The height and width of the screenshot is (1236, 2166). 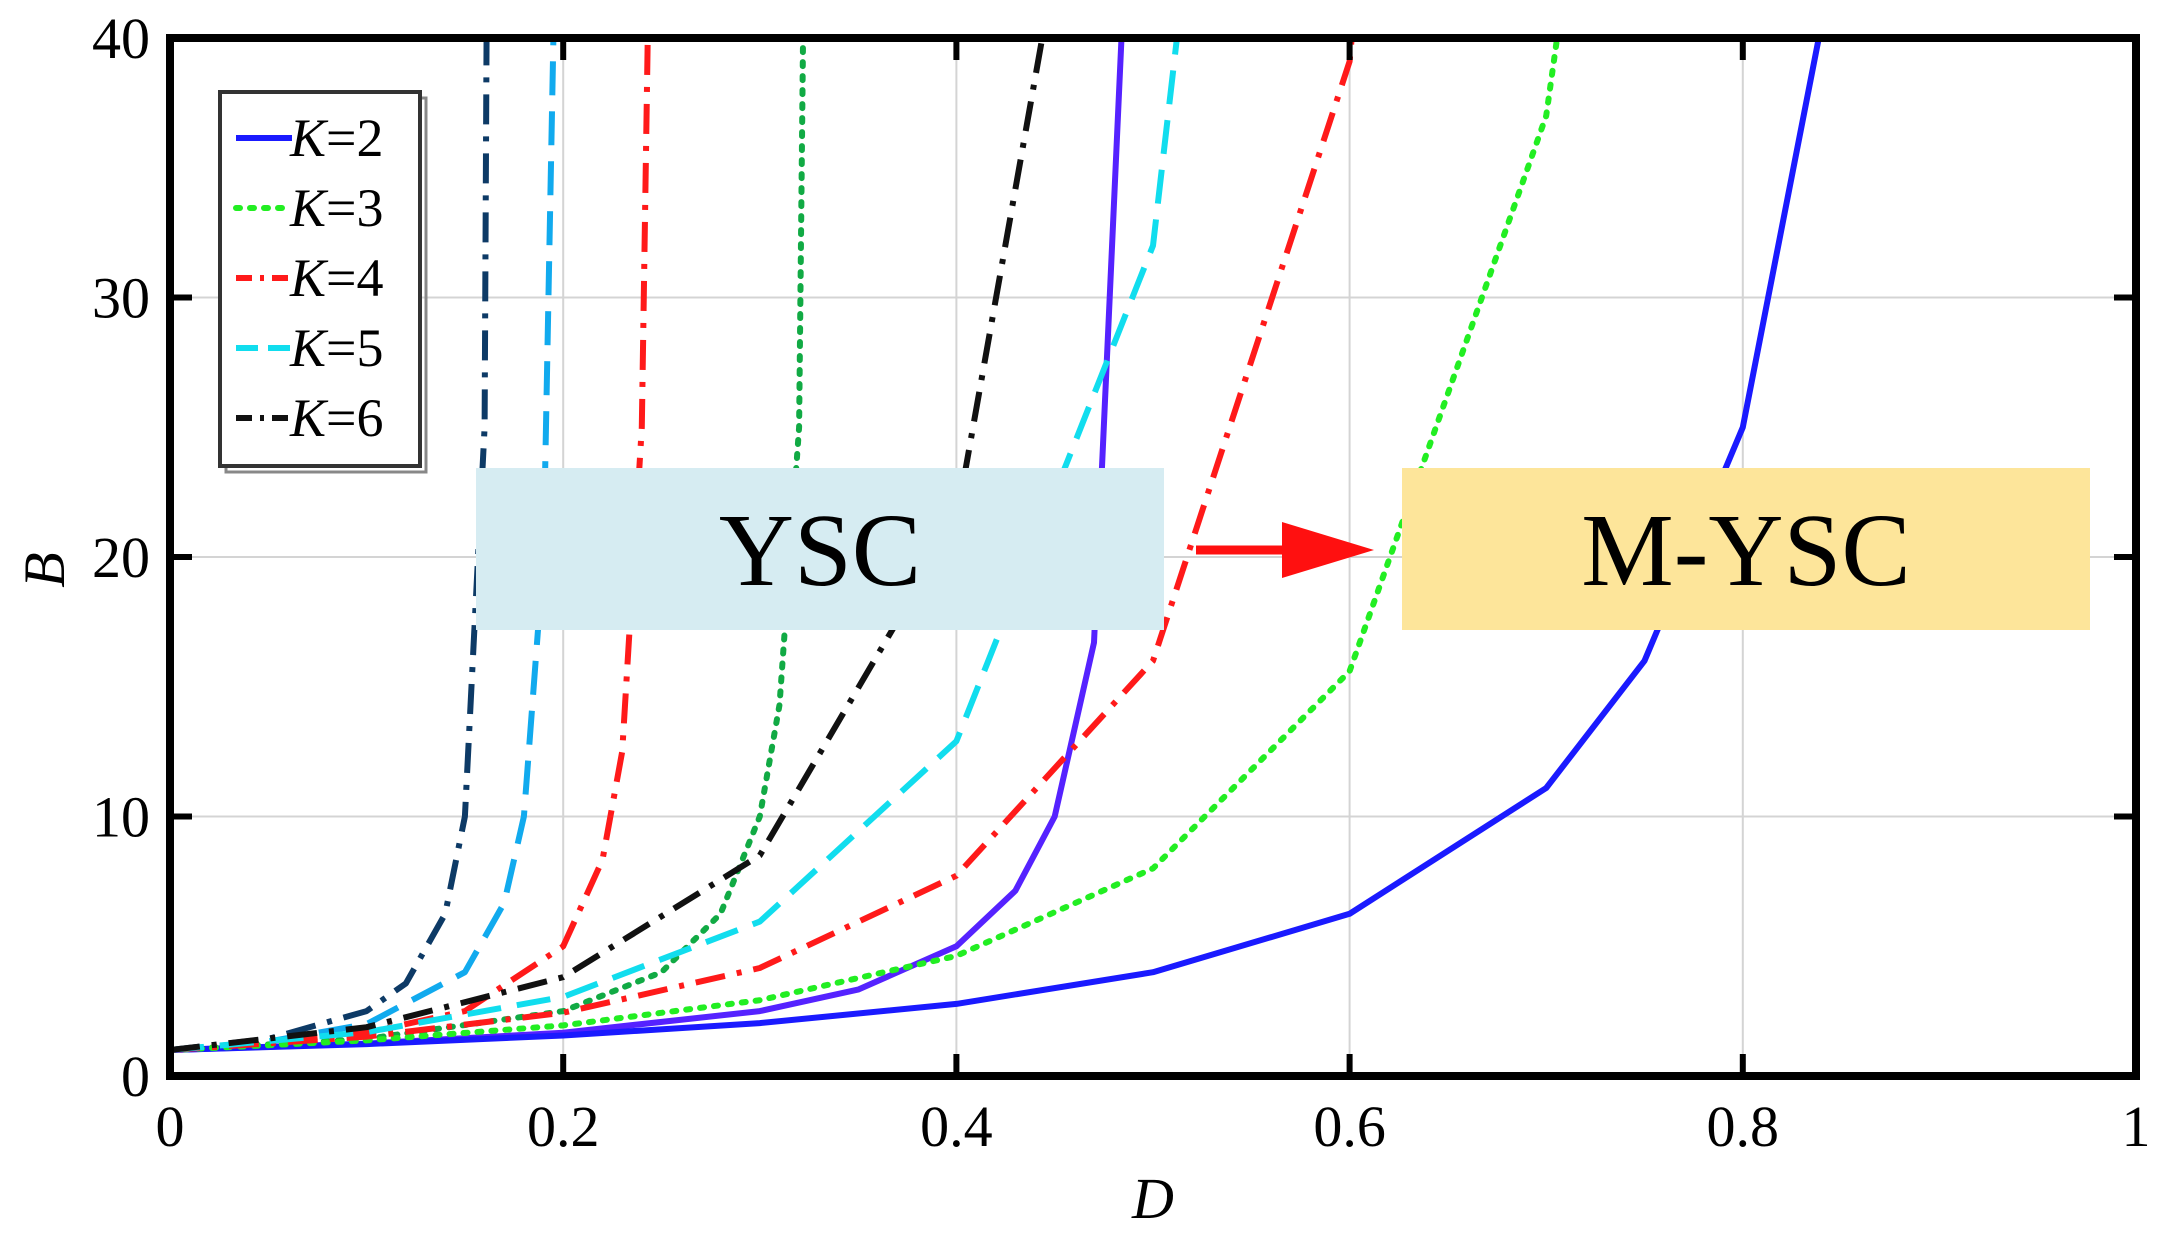 What do you see at coordinates (1743, 1126) in the screenshot?
I see `x-tick-label: 0.8` at bounding box center [1743, 1126].